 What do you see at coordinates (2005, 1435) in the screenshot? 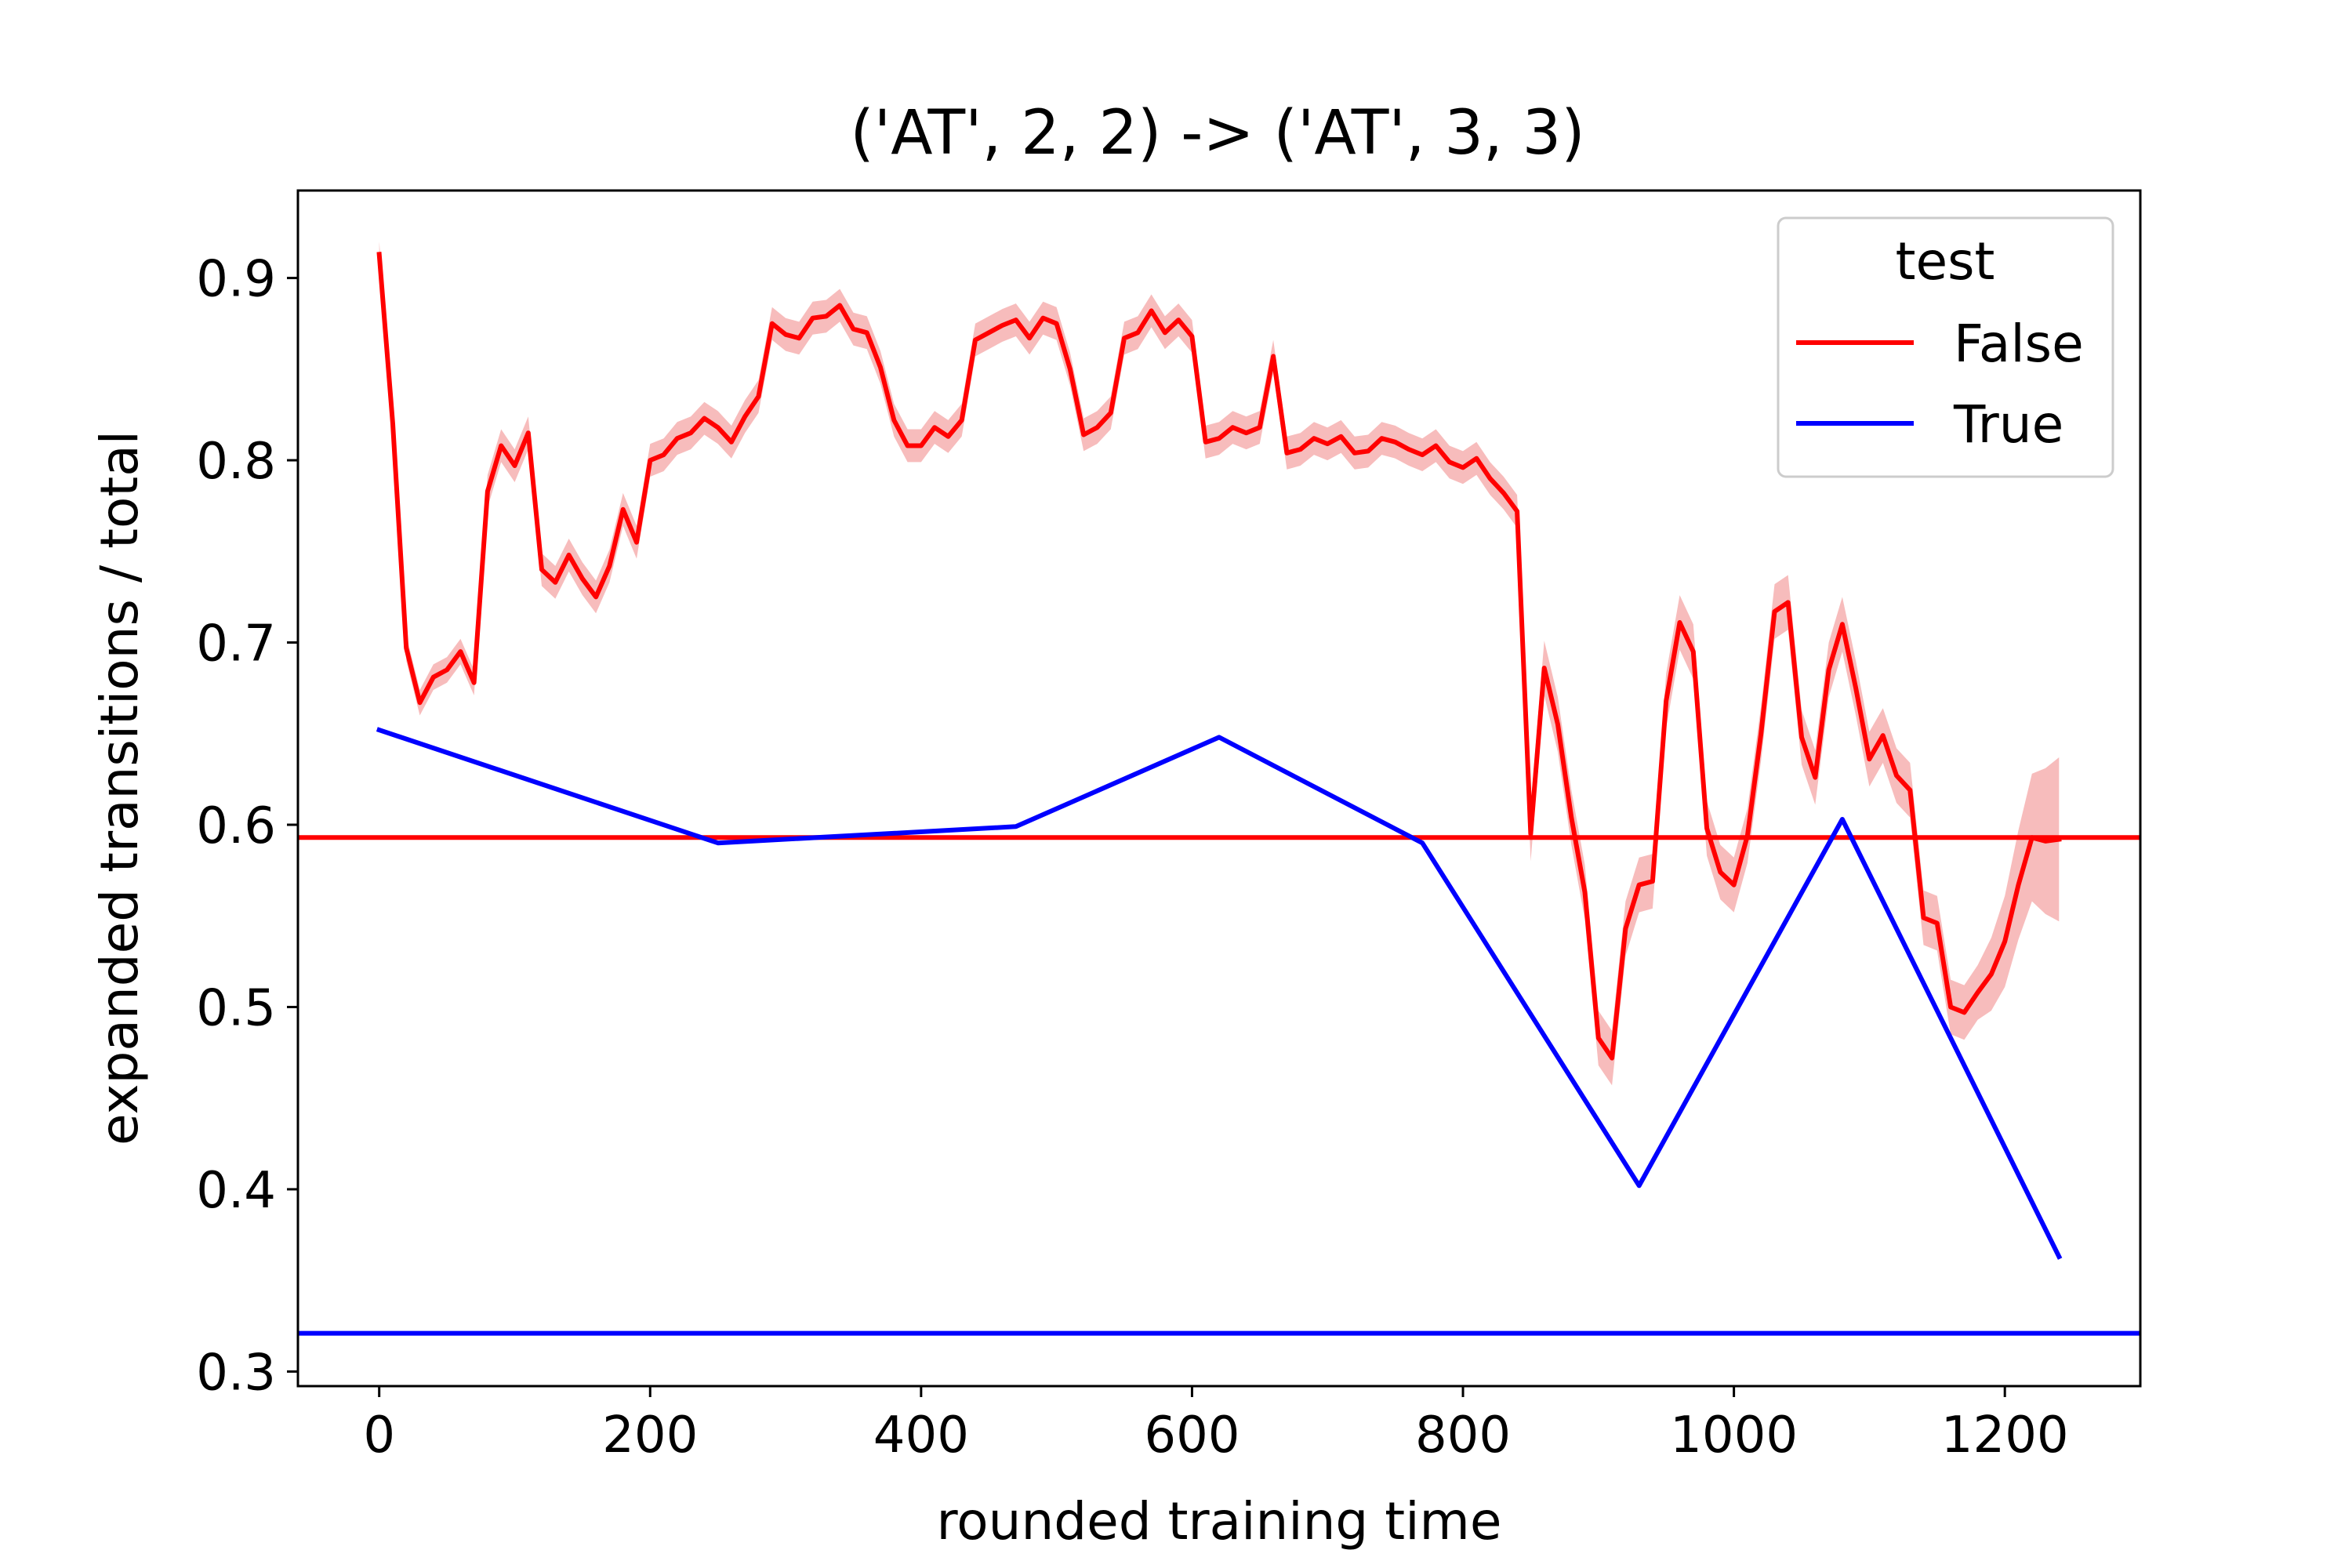
I see `x-tick-label: 1200` at bounding box center [2005, 1435].